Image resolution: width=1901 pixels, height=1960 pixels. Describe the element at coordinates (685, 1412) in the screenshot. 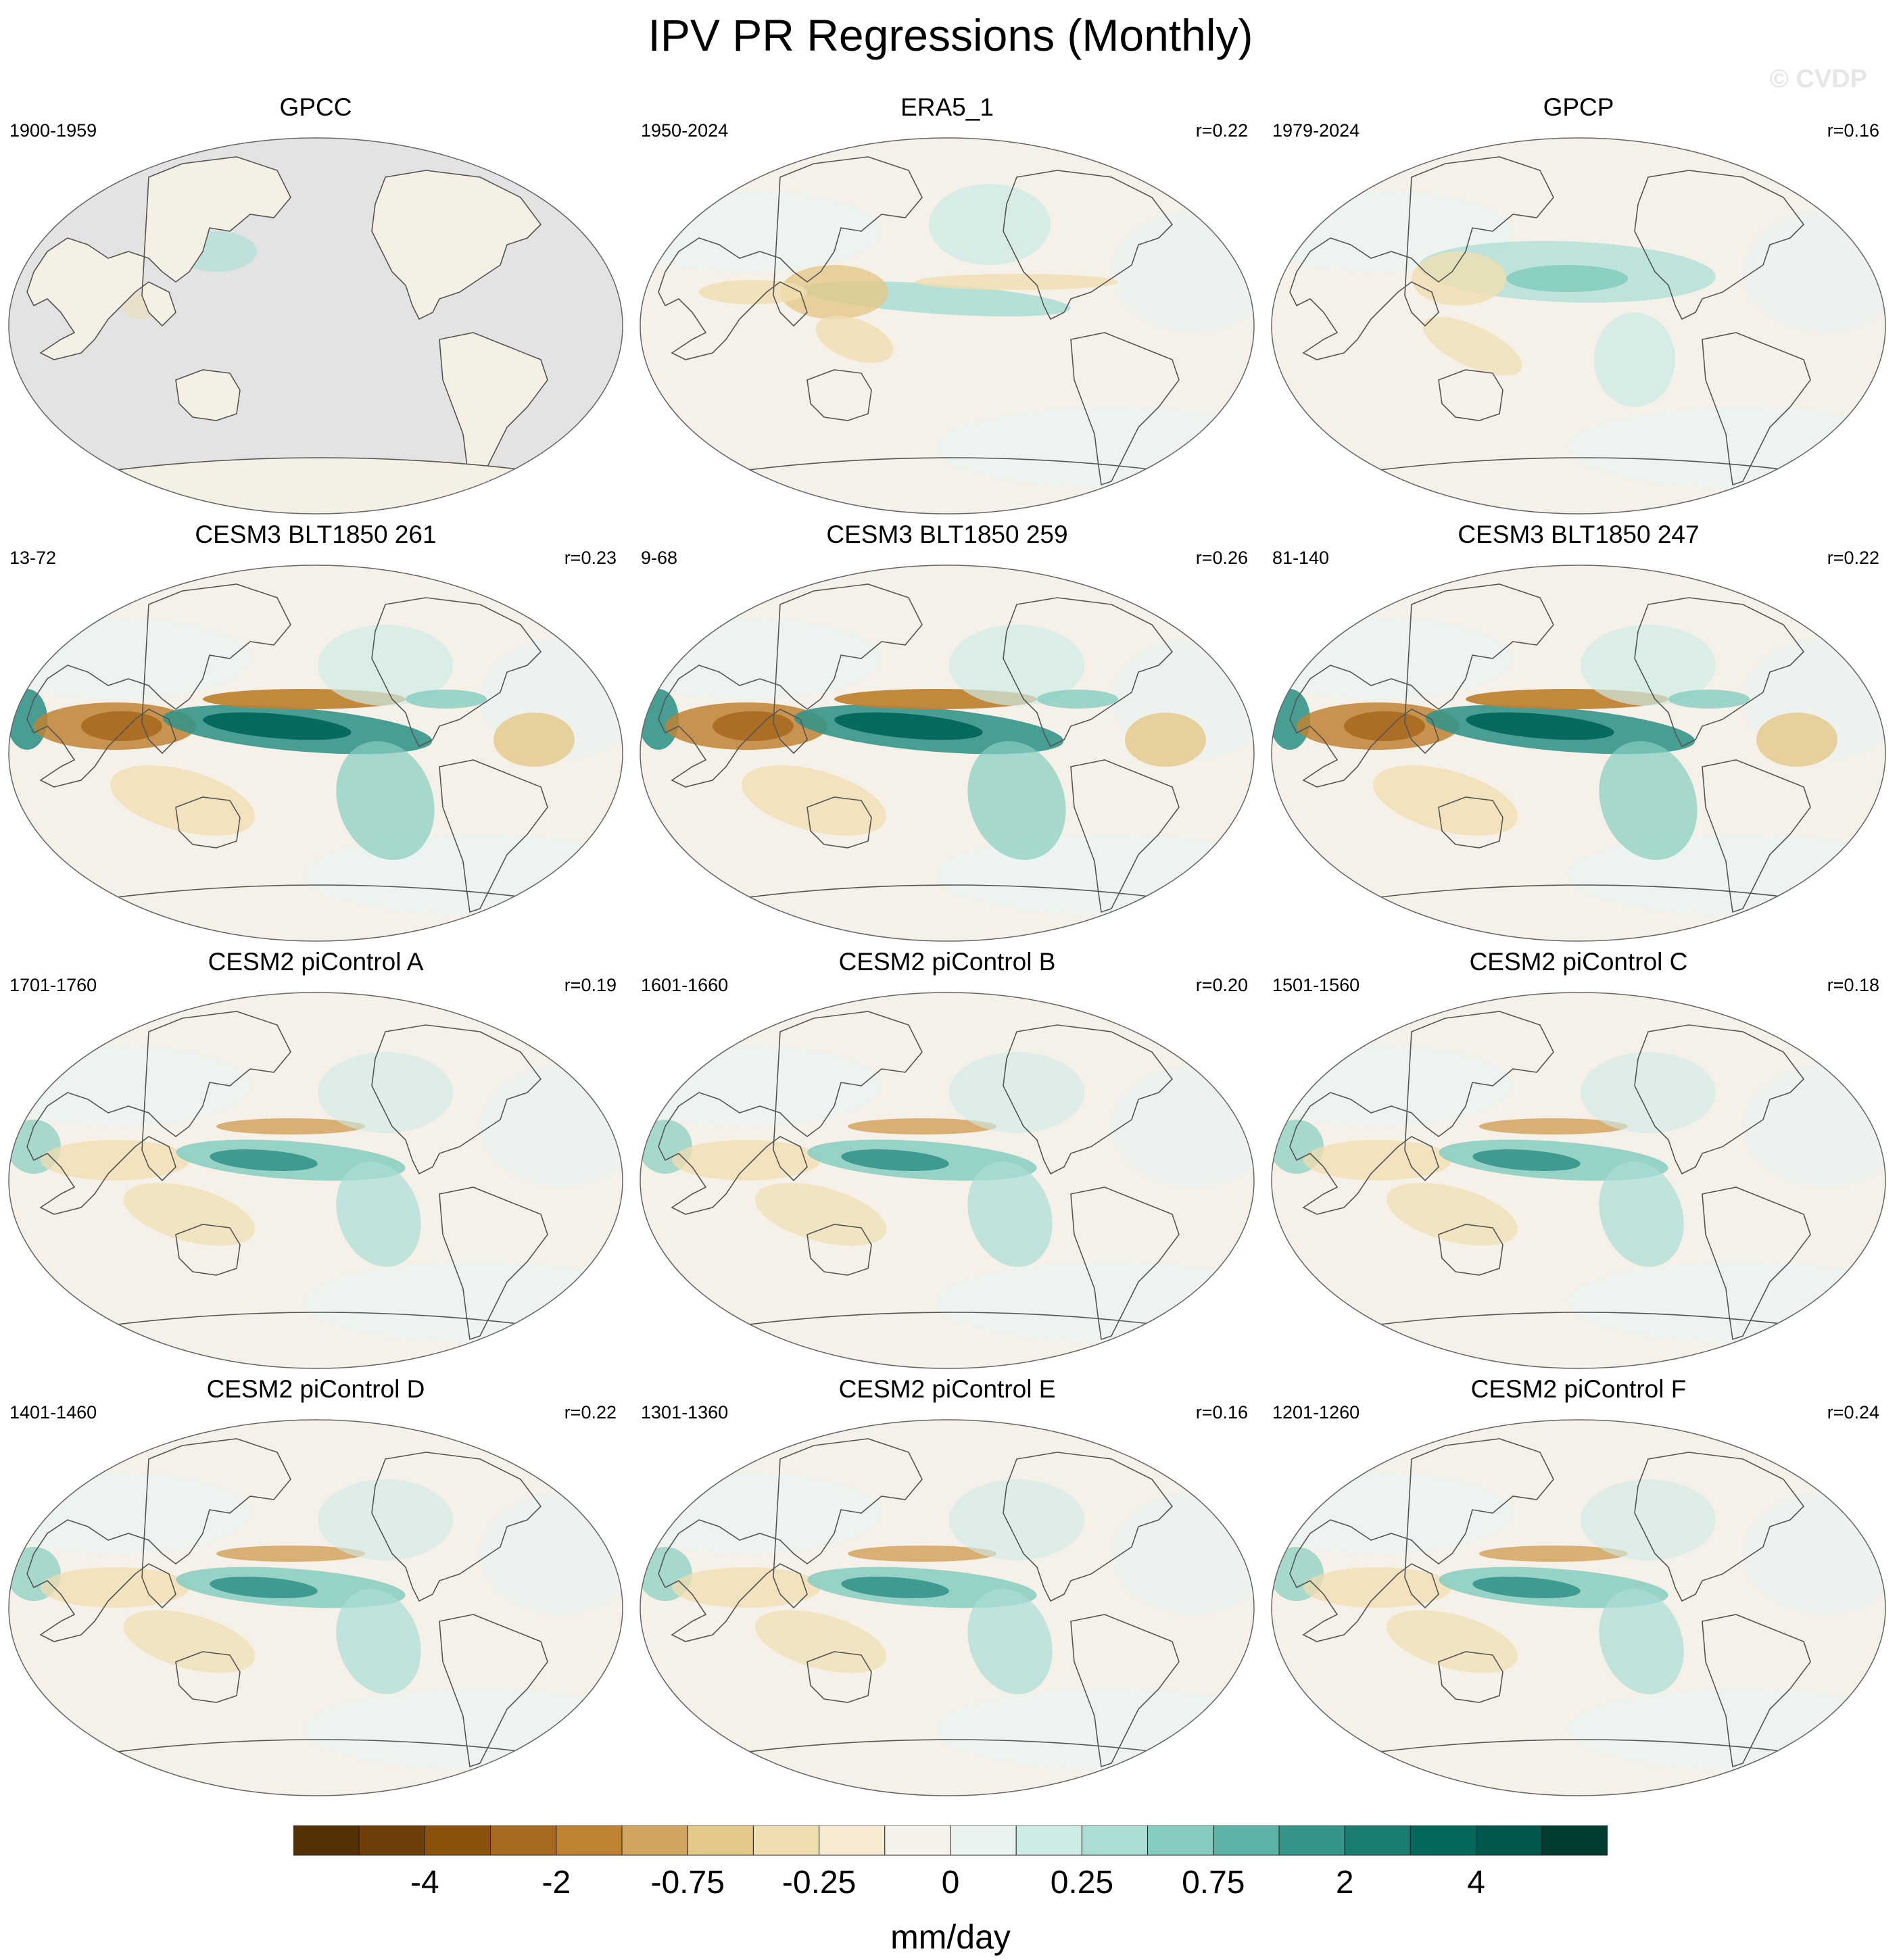

I see `panel-period: 1301-1360` at that location.